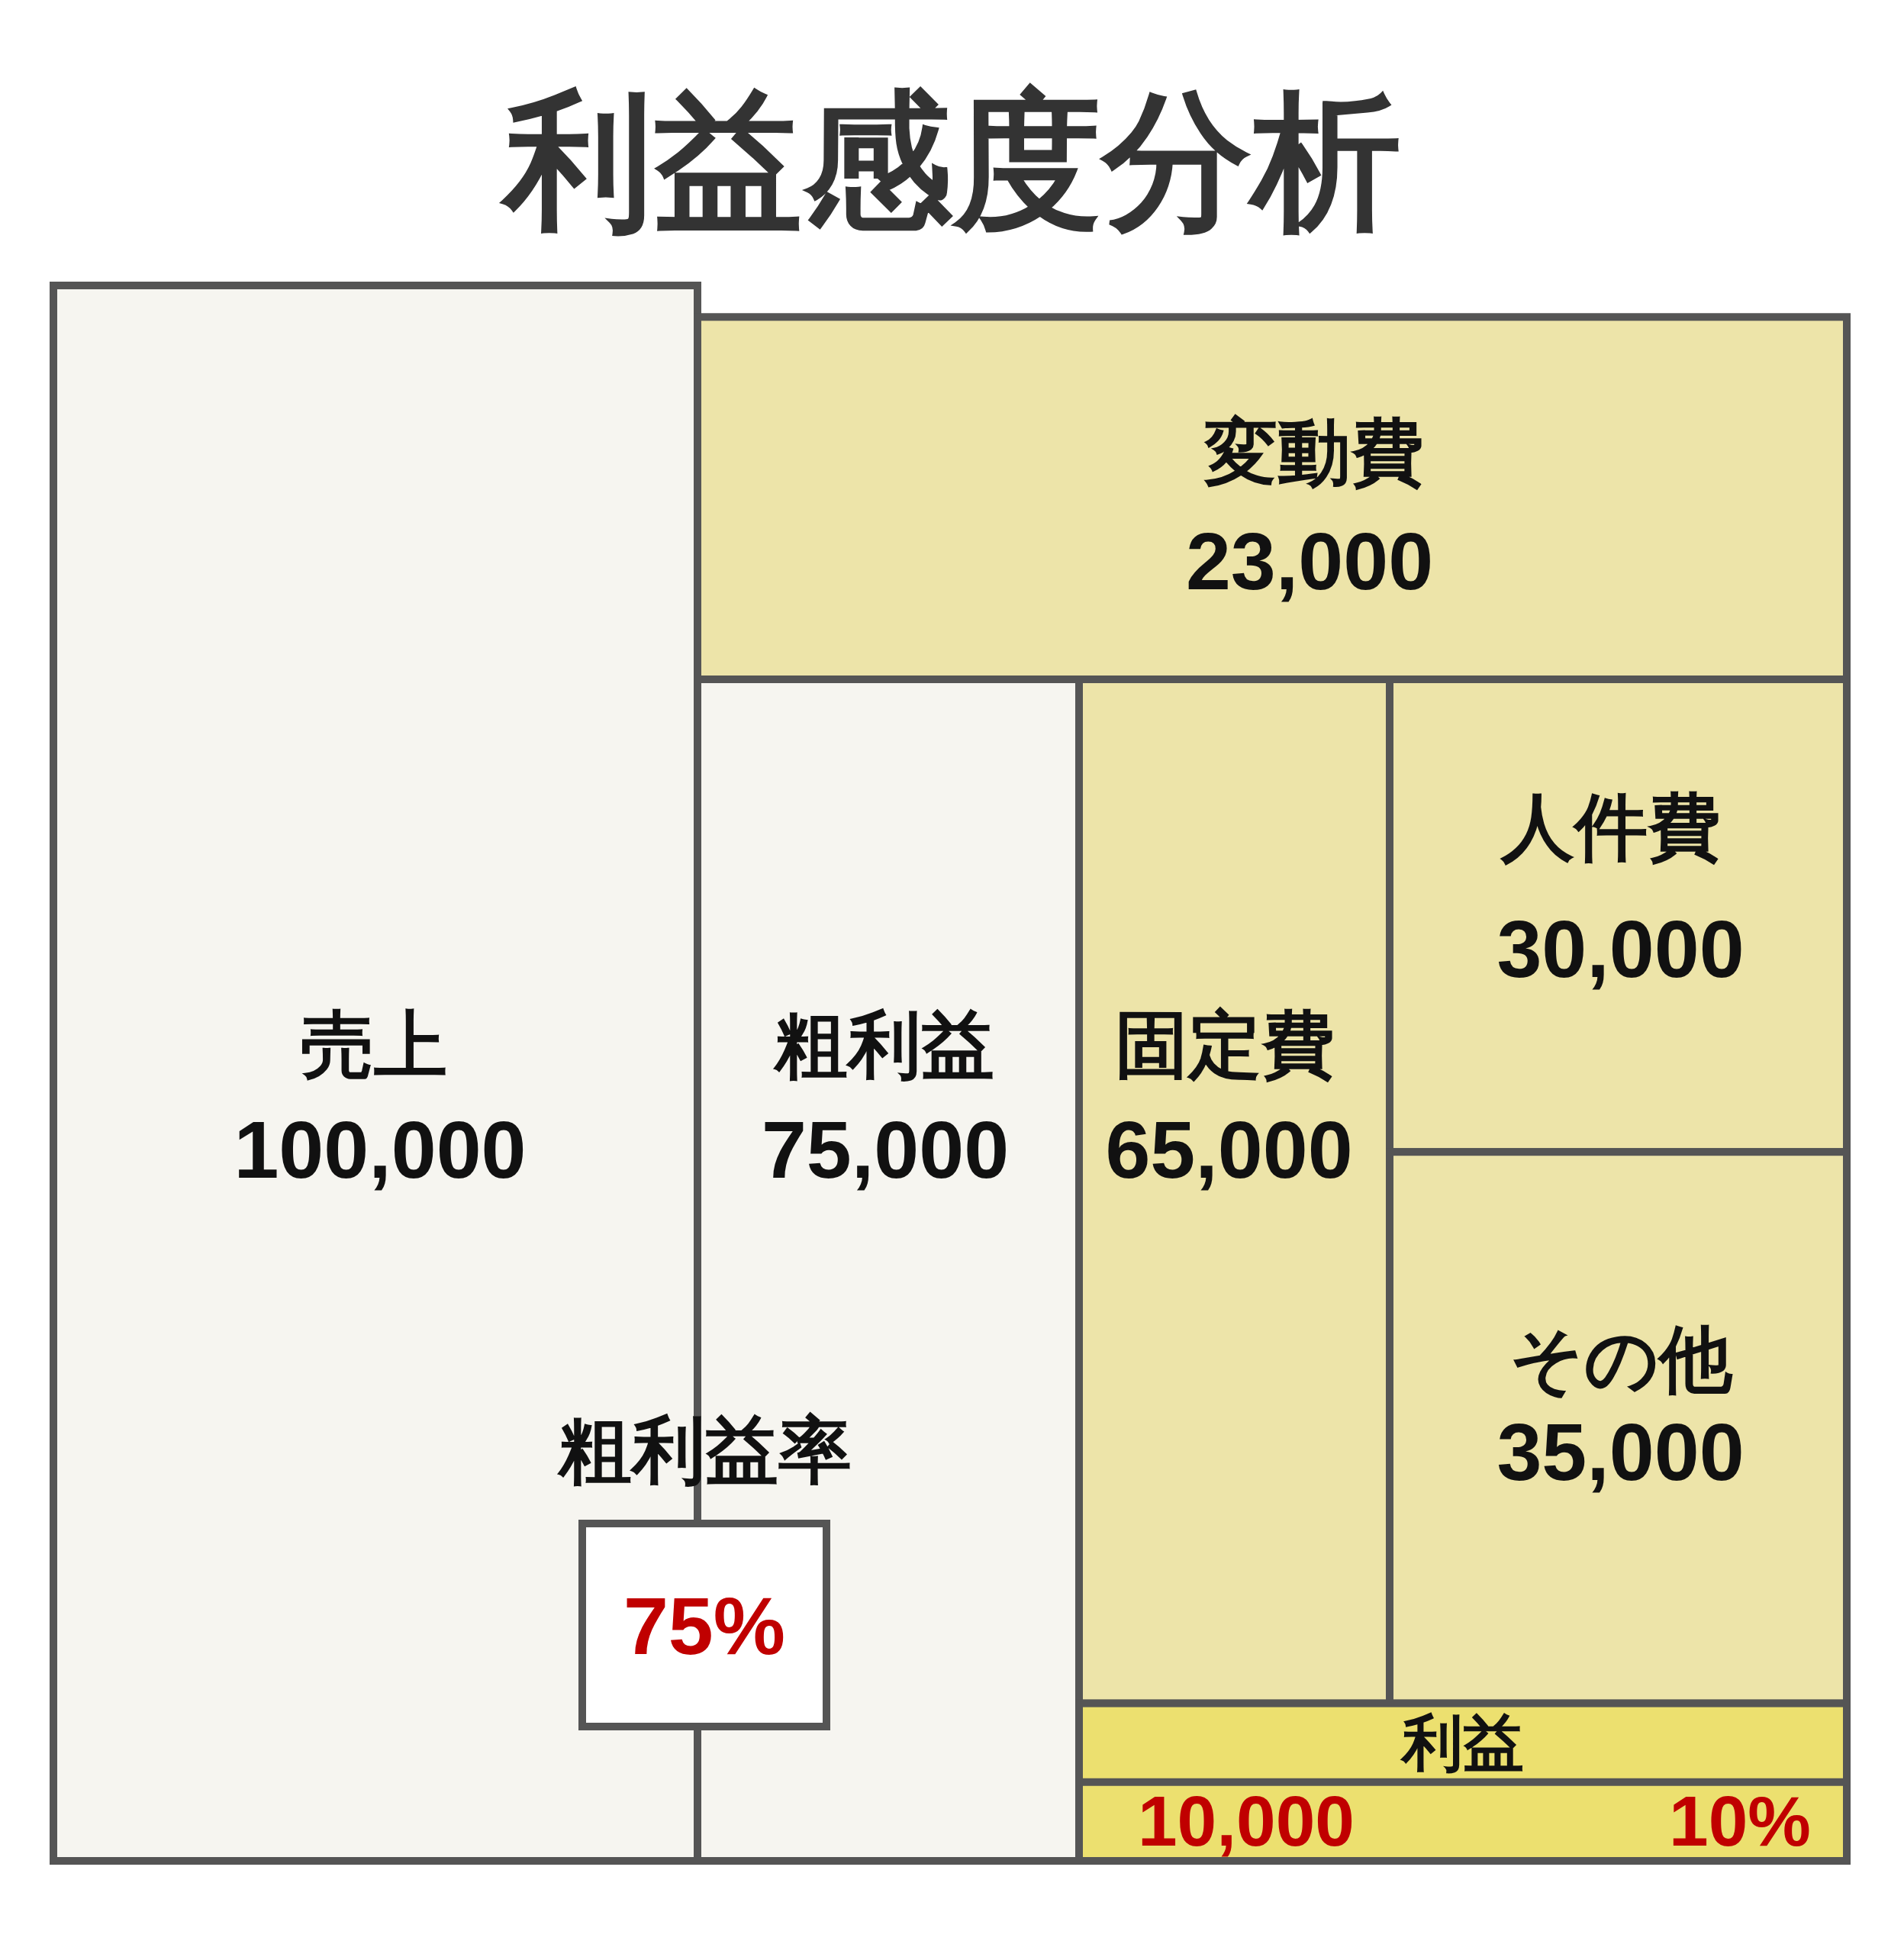  Describe the element at coordinates (1740, 1822) in the screenshot. I see `annotation: 10%` at that location.